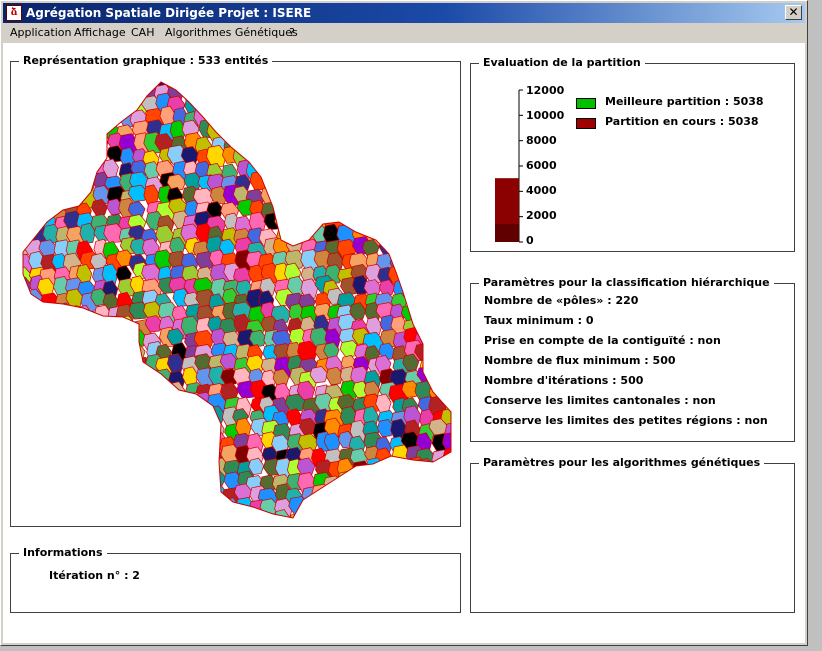  I want to click on app-icon: ձ, so click(14, 13).